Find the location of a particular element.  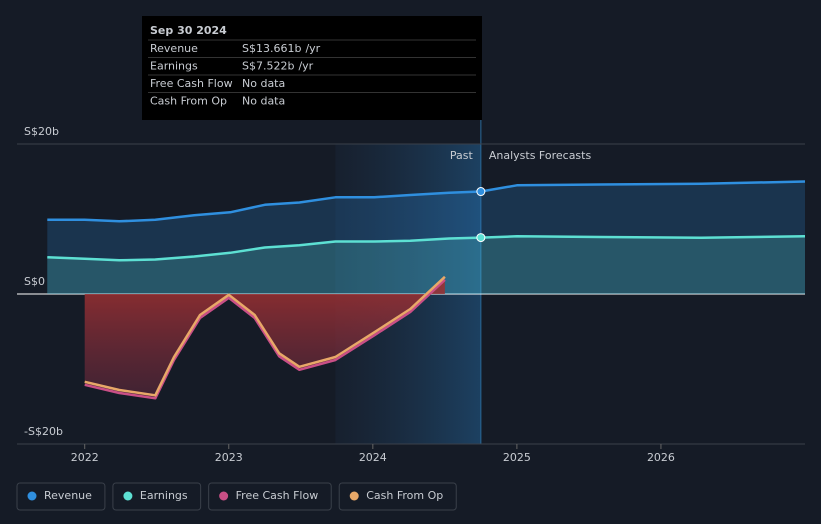

x-tick-label: 2025 is located at coordinates (517, 457).